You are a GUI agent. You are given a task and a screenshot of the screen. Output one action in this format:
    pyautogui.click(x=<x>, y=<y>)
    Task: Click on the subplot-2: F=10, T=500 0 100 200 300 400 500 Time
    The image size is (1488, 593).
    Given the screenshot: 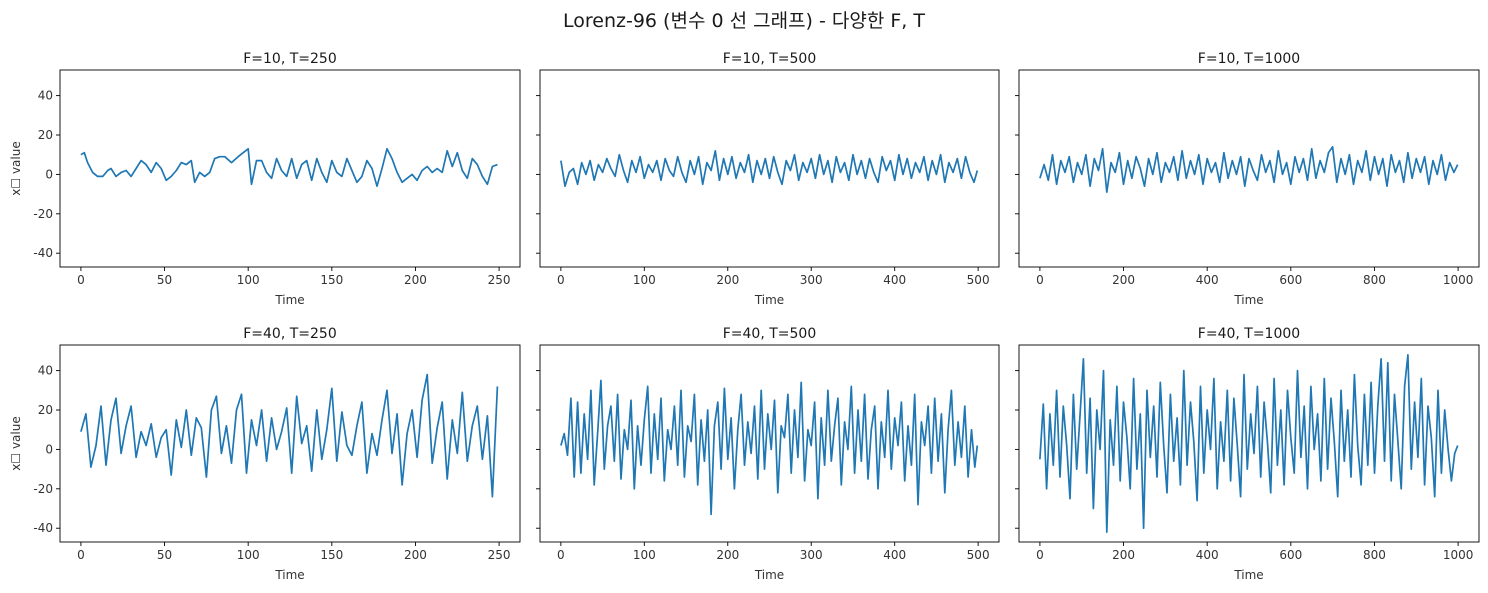 What is the action you would take?
    pyautogui.click(x=768, y=179)
    